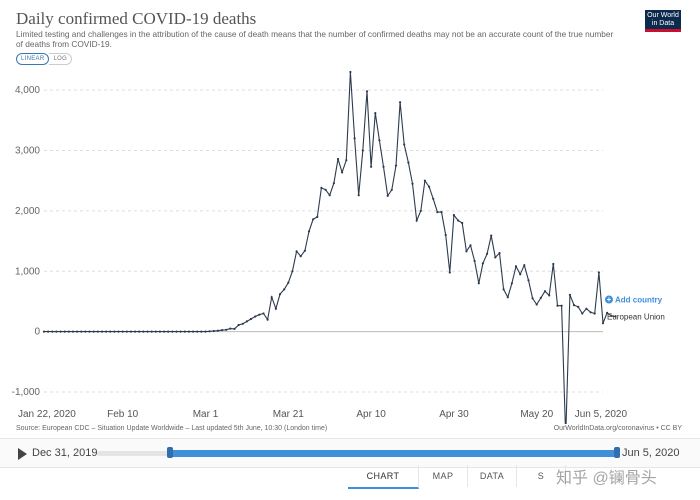  I want to click on x-tick-label: Jun 5, 2020, so click(601, 414).